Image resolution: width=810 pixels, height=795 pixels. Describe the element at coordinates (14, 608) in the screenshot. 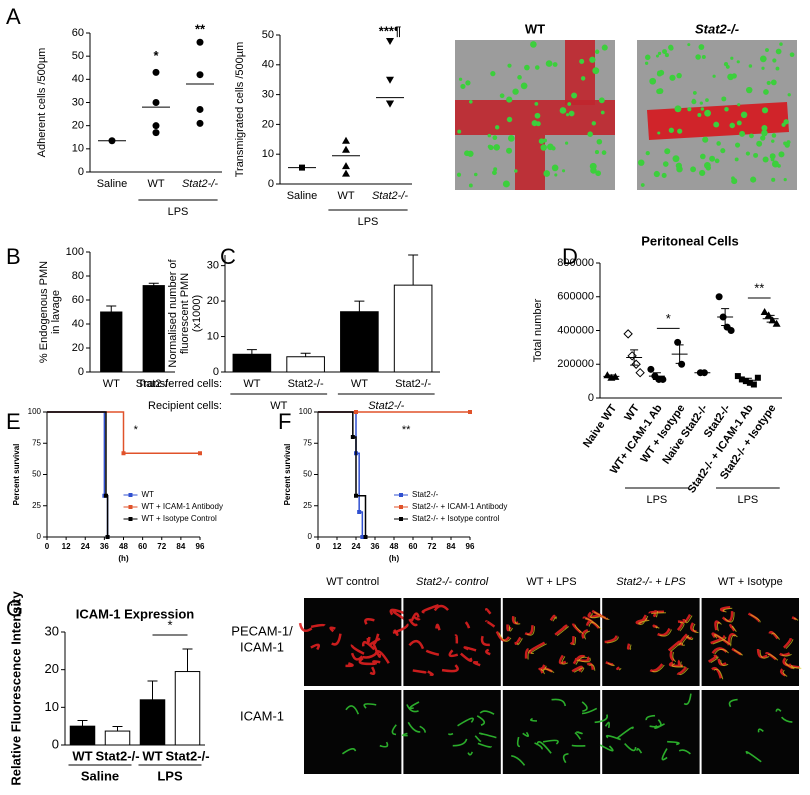

I see `panel-letter: G` at that location.